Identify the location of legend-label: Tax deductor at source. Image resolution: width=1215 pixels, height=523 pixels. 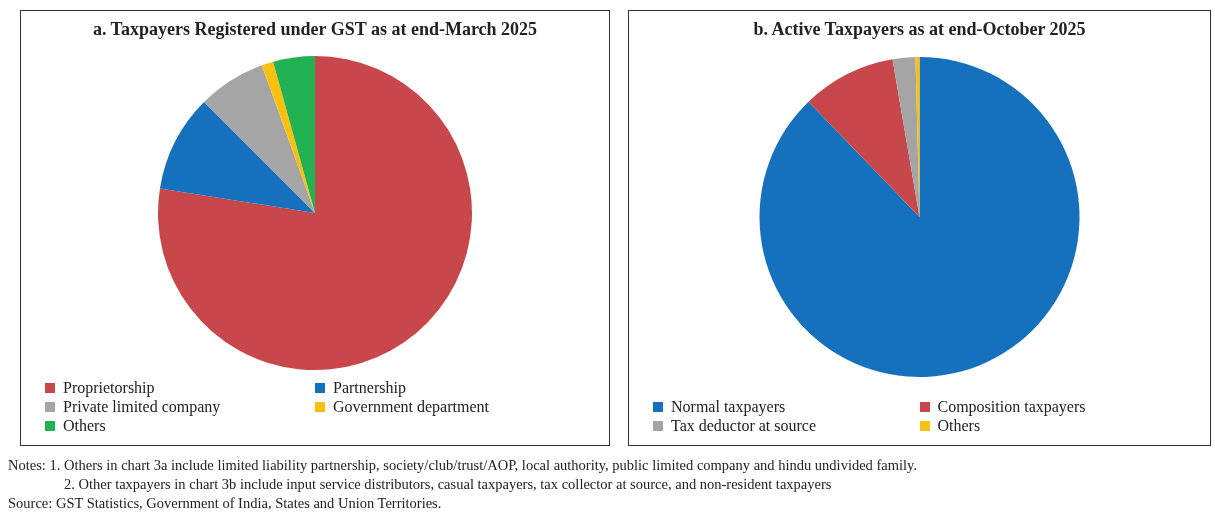
(744, 426).